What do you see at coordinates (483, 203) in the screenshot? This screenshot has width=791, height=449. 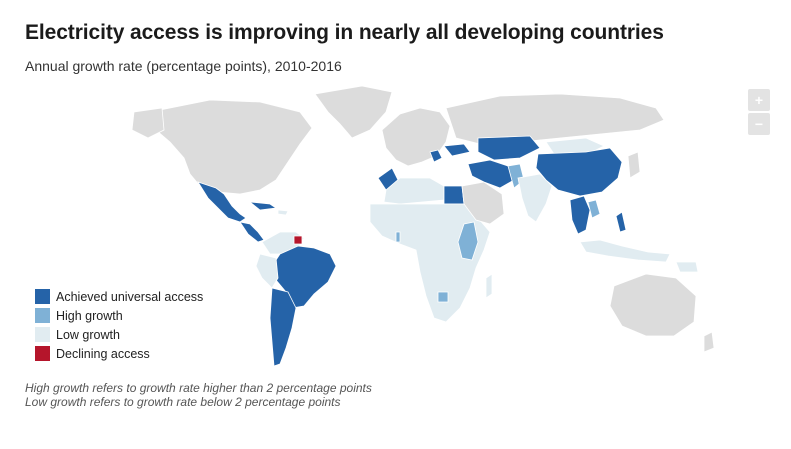 I see `region-arabia` at bounding box center [483, 203].